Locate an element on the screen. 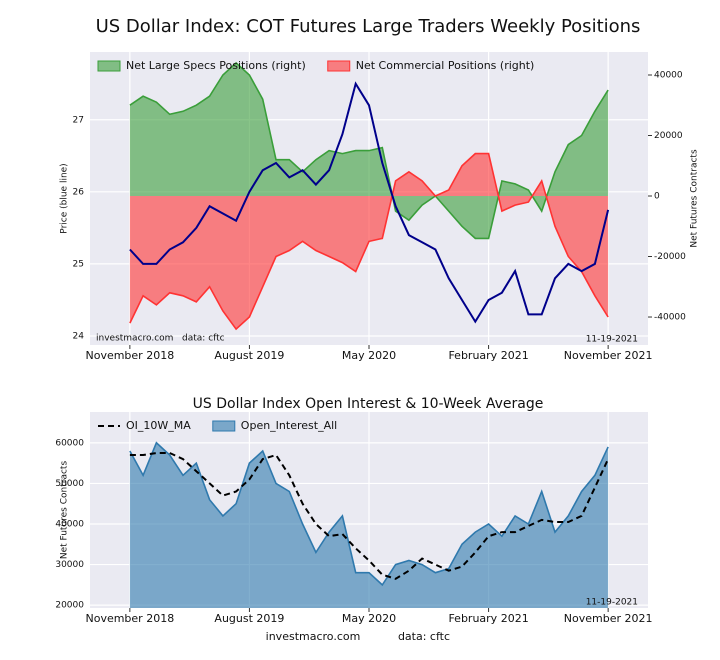  legend-label: Open_Interest_All is located at coordinates (289, 425).